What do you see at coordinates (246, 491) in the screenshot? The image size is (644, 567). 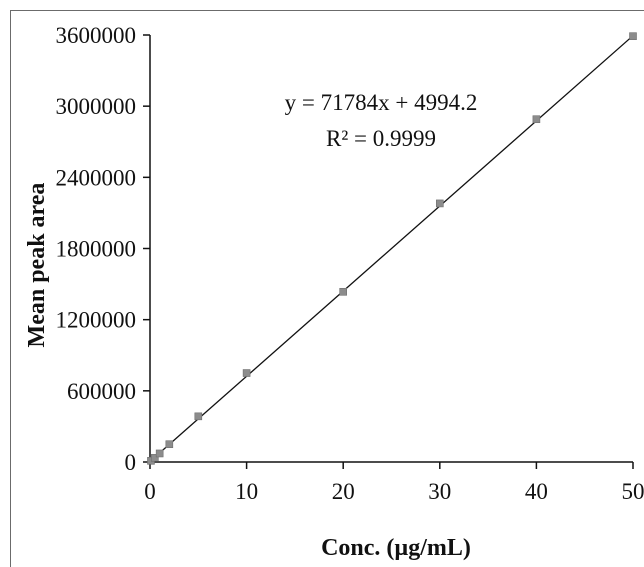 I see `x-tick-label: 10` at bounding box center [246, 491].